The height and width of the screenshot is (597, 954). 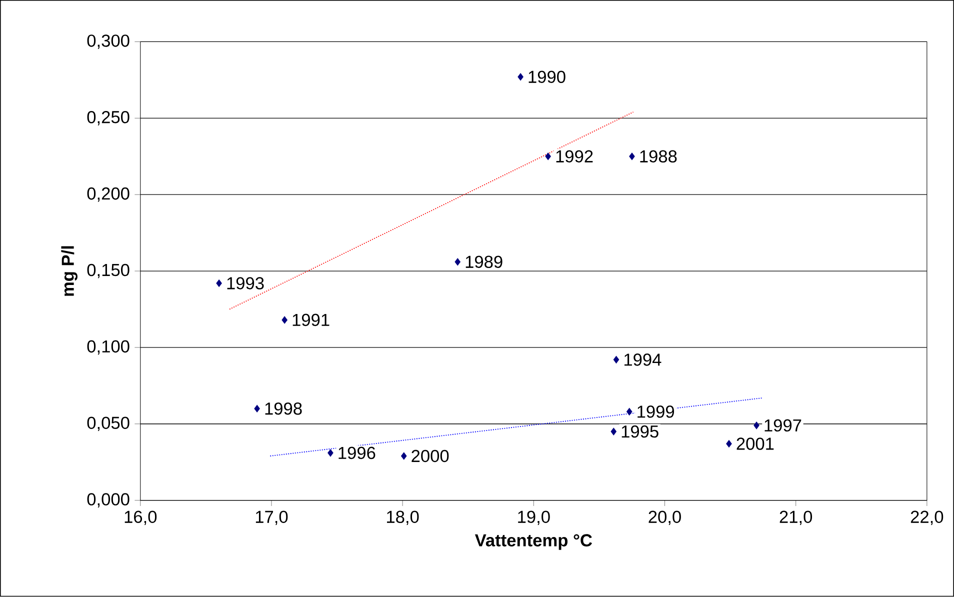 I want to click on x-tick-label: 18,0, so click(x=403, y=518).